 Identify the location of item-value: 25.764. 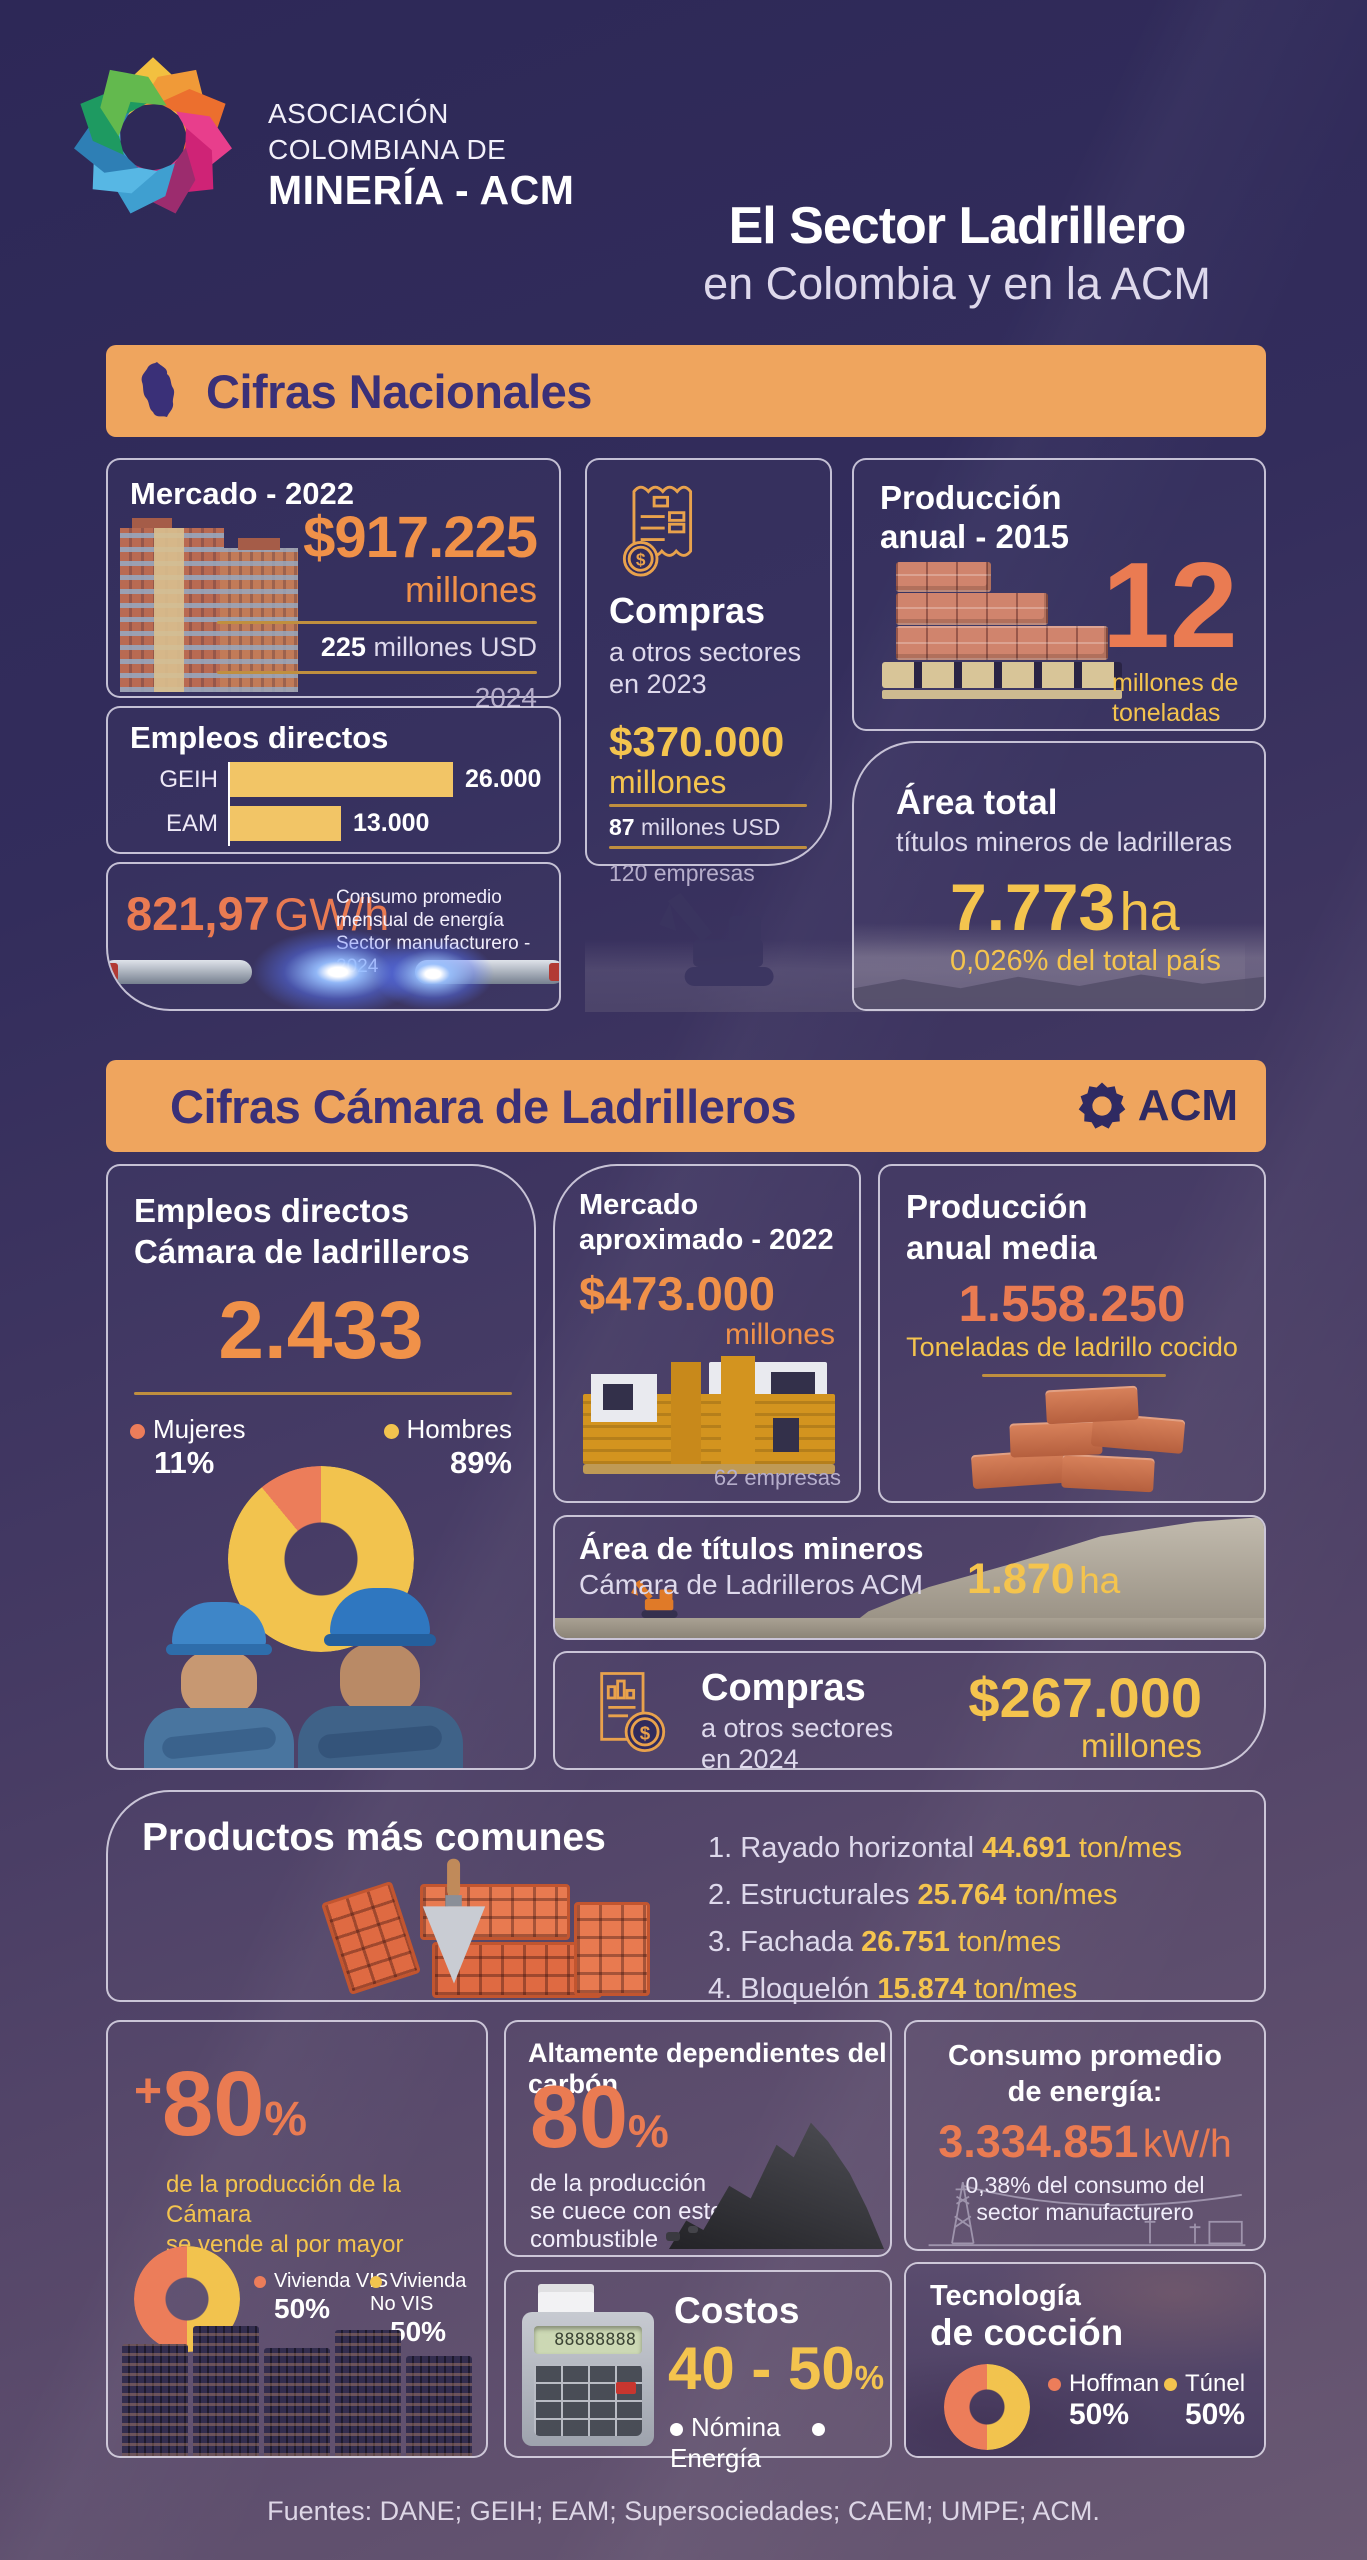
(962, 1895).